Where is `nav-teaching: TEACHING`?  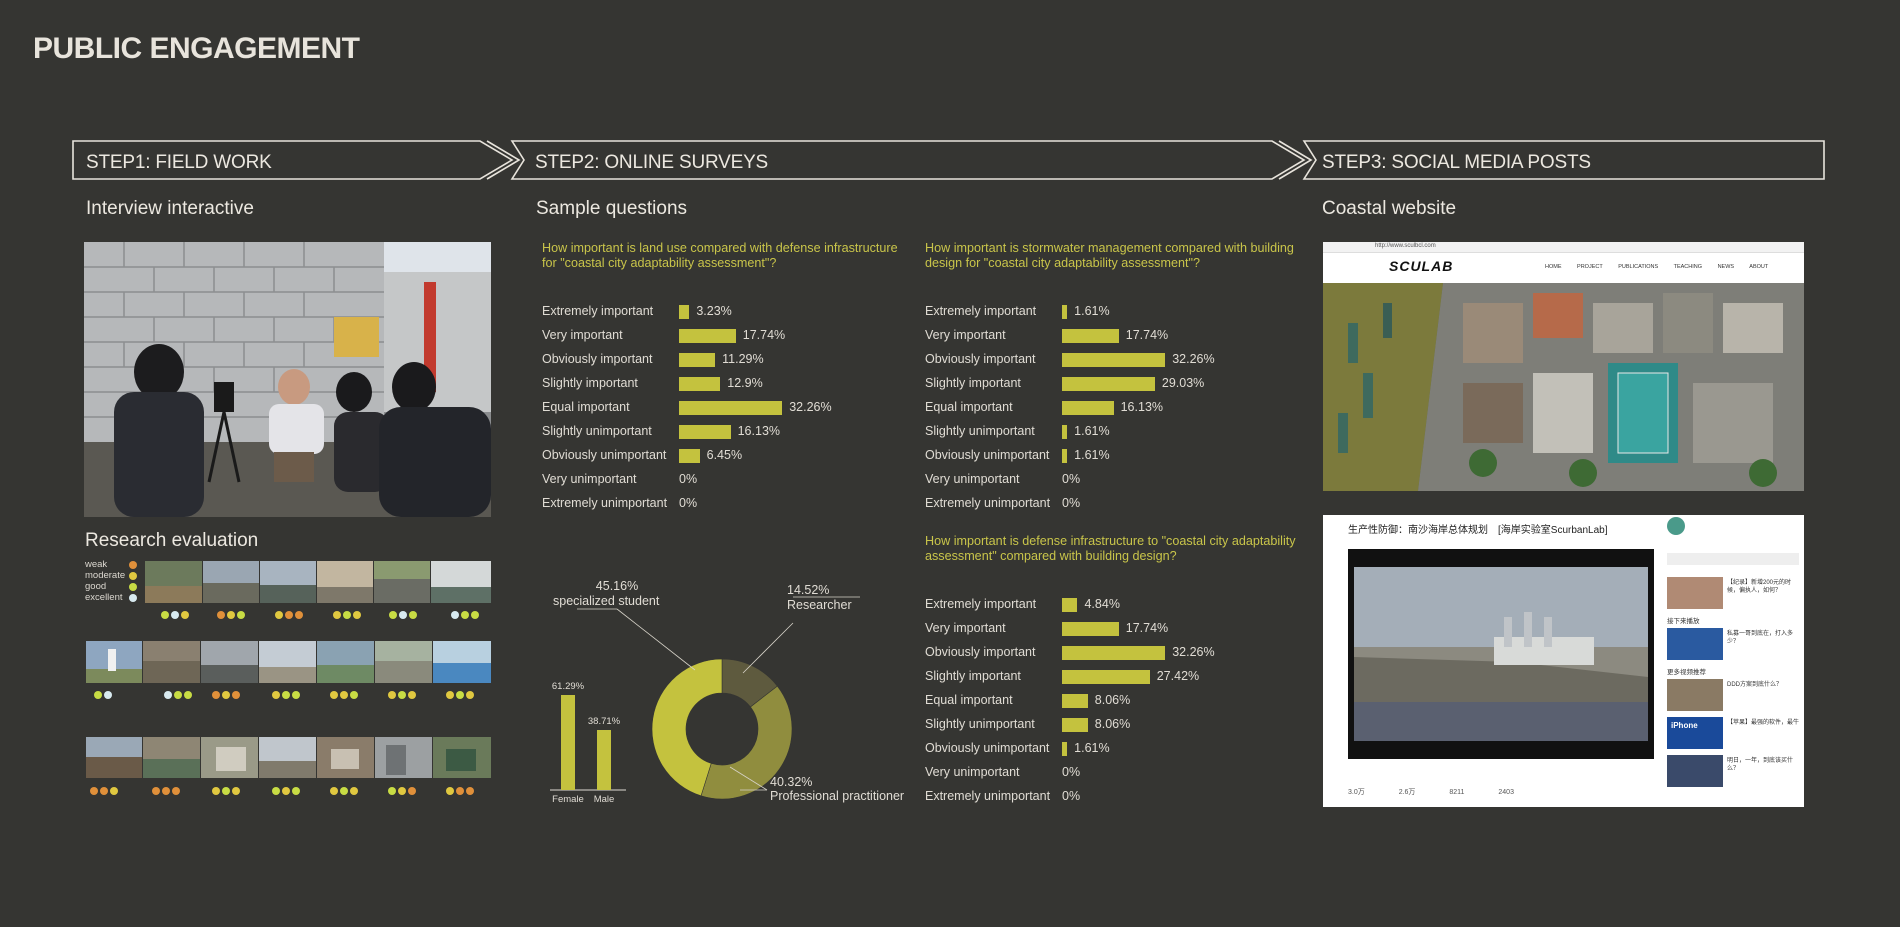 nav-teaching: TEACHING is located at coordinates (1688, 267).